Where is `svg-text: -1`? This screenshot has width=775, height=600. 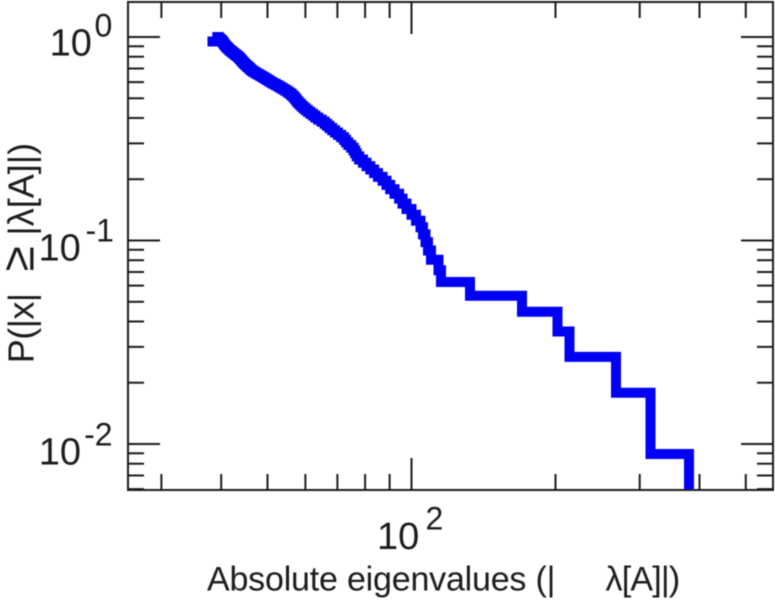
svg-text: -1 is located at coordinates (100, 231).